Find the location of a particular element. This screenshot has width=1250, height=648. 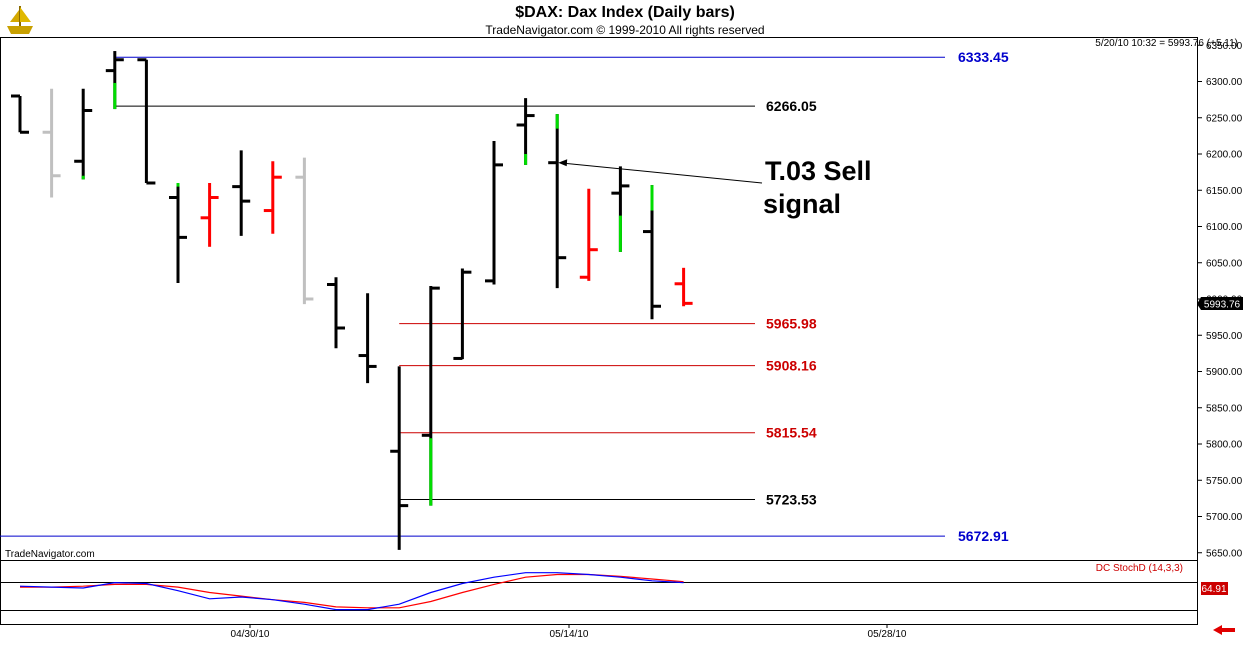

annotation-arrowhead is located at coordinates (563, 163).